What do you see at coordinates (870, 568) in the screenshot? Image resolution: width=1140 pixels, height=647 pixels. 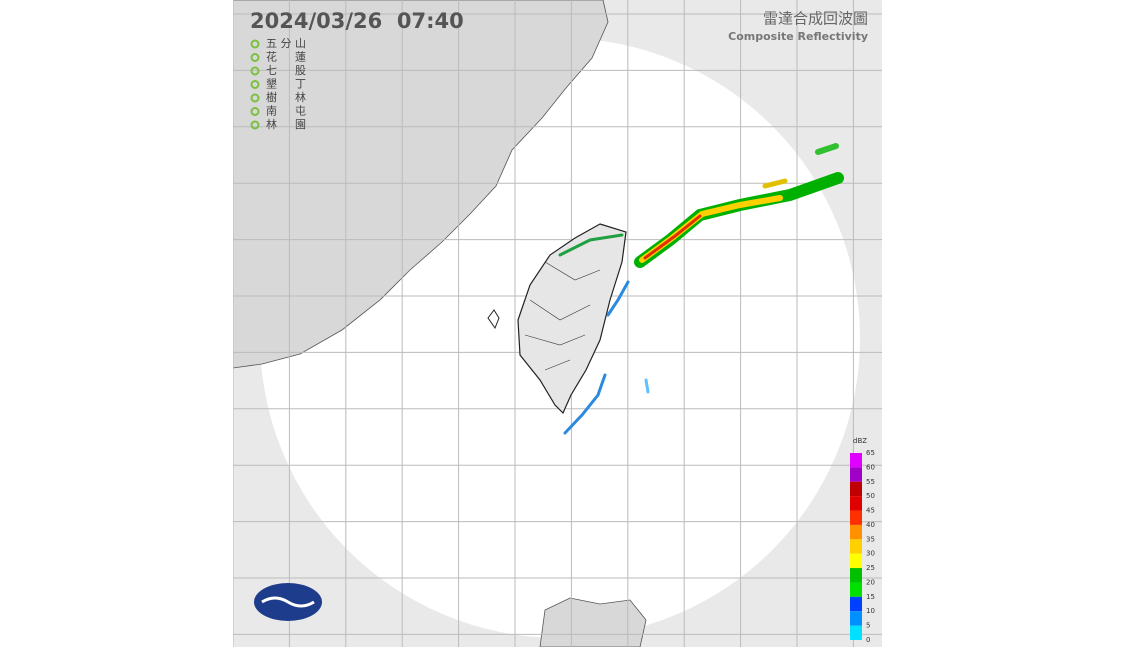 I see `colorbar-tick-label: 25` at bounding box center [870, 568].